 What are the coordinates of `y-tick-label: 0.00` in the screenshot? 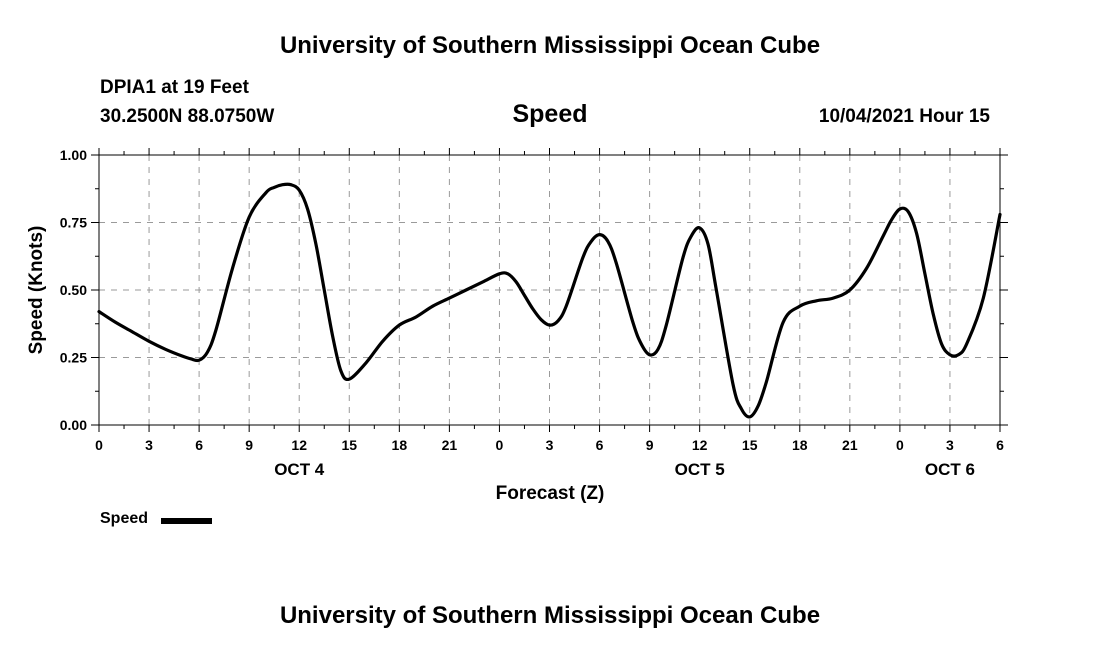 It's located at (73, 425).